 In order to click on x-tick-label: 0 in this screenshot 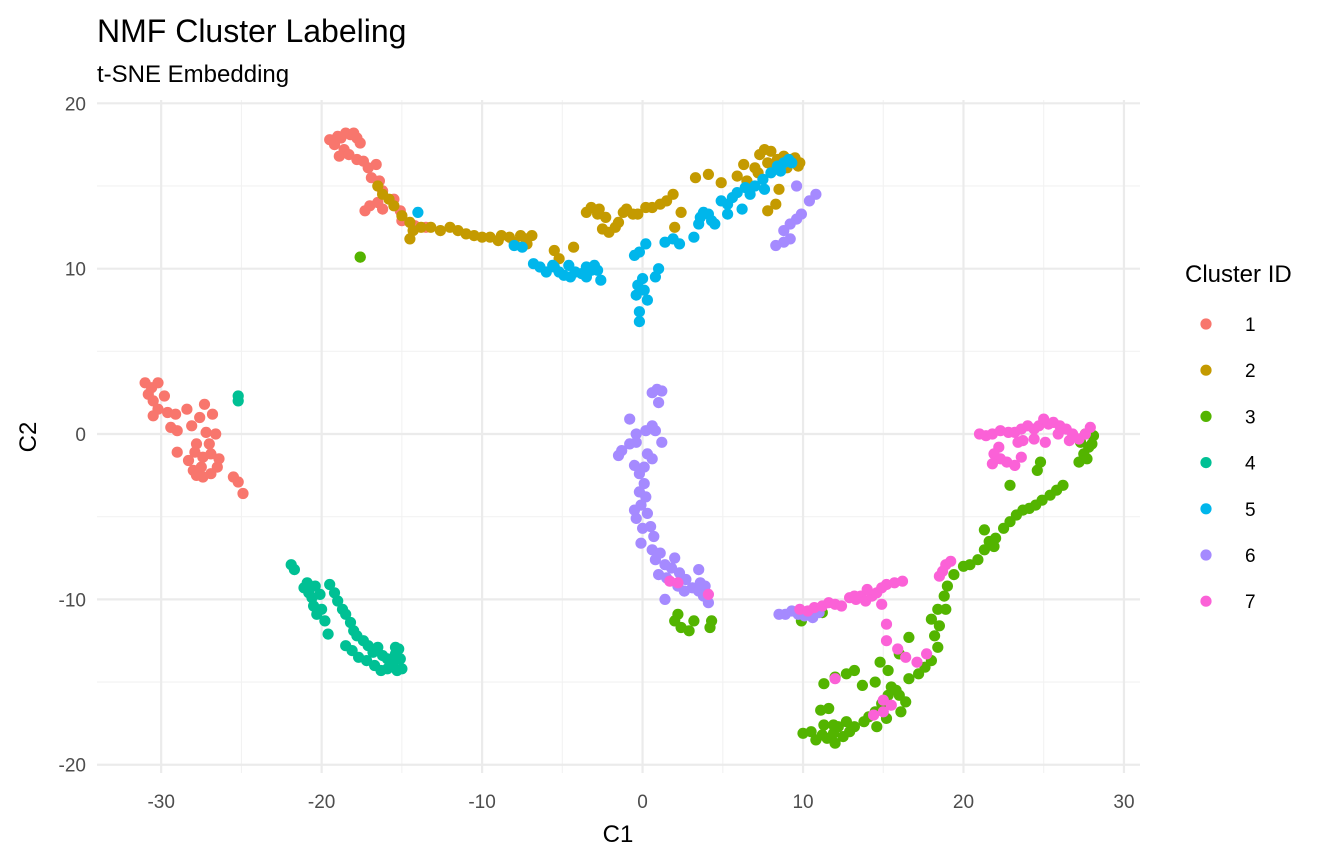, I will do `click(642, 802)`.